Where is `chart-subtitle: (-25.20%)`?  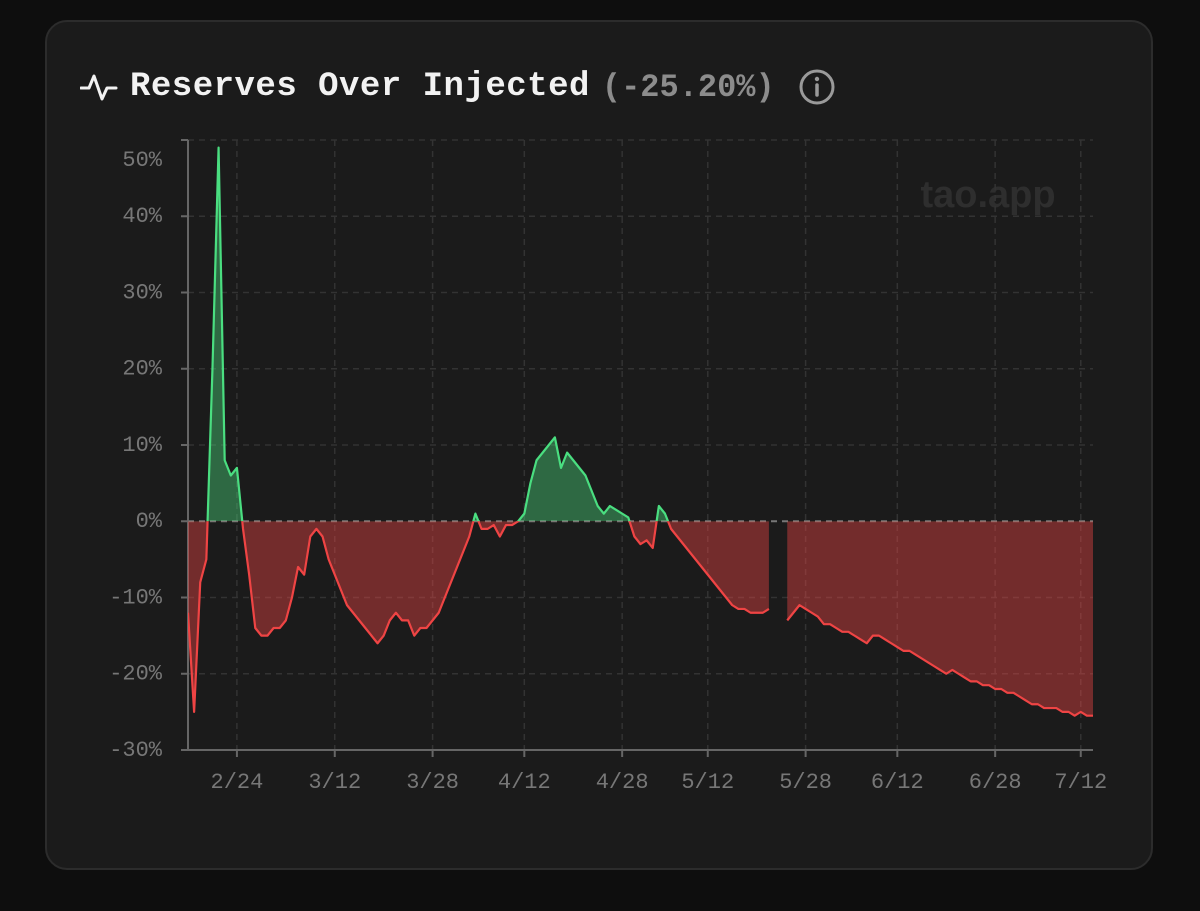
chart-subtitle: (-25.20%) is located at coordinates (688, 87).